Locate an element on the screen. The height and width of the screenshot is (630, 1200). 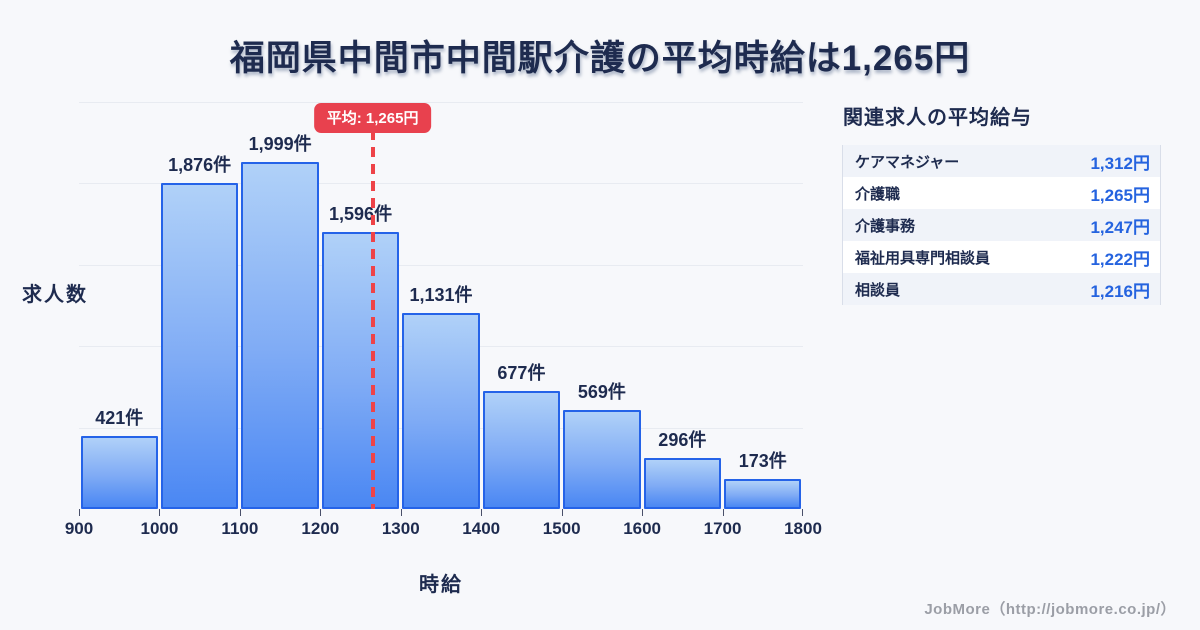
x-axis-tick-label: 1500 is located at coordinates (561, 528).